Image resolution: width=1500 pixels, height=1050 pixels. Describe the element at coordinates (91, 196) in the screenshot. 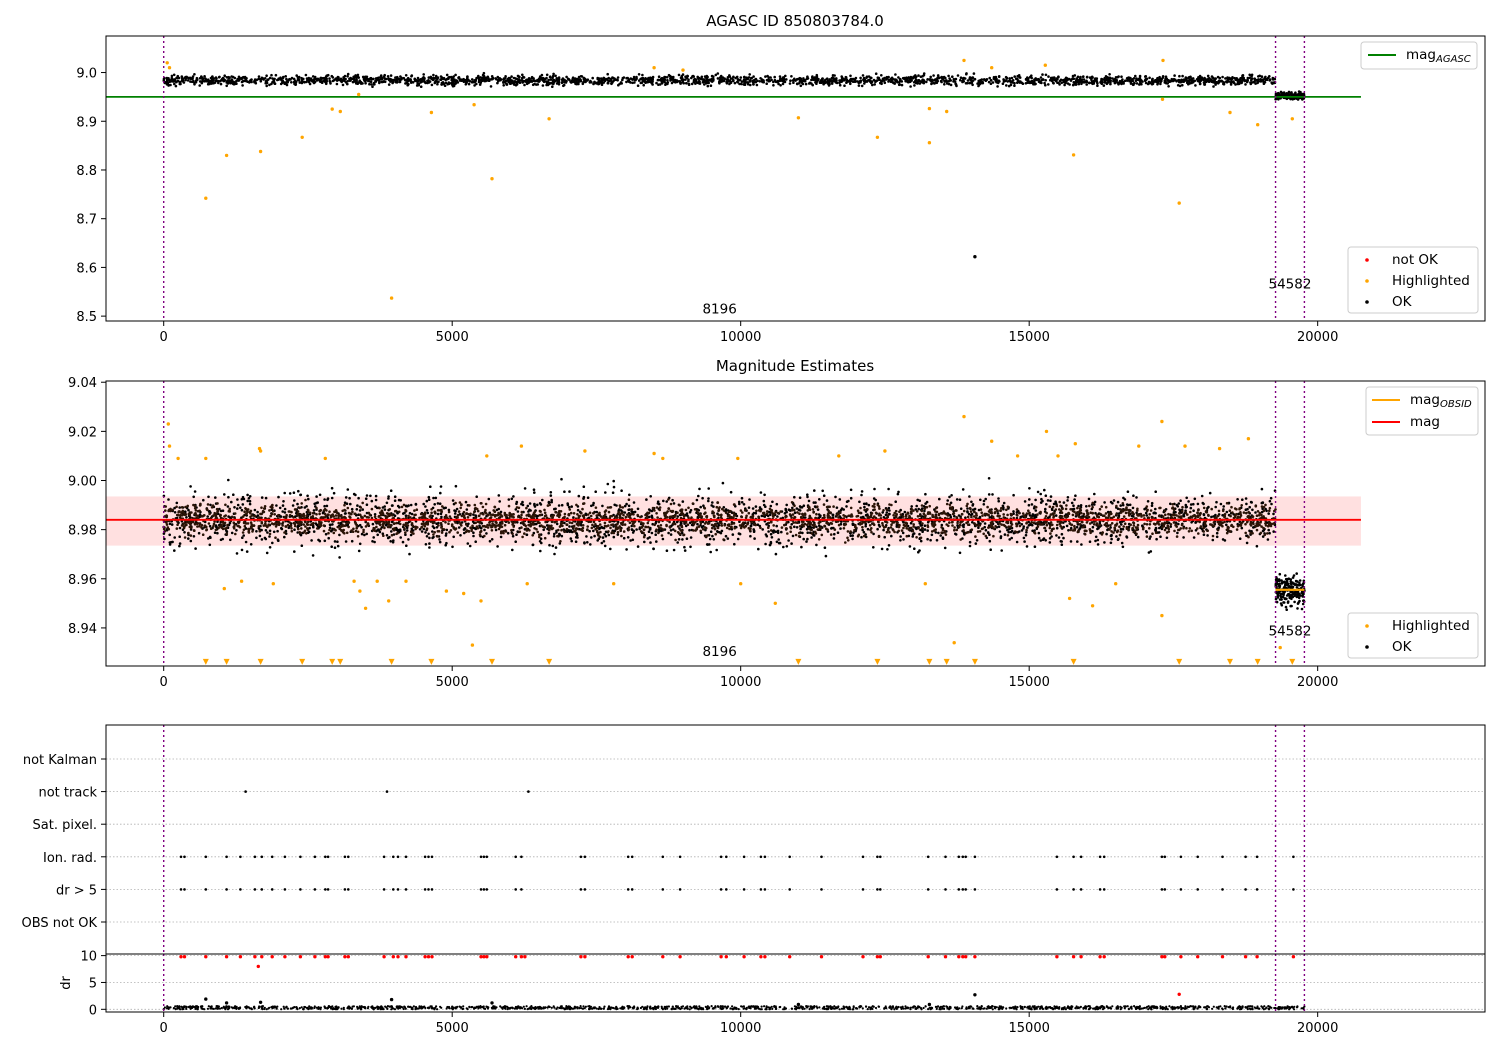

I see `agasc-y-axis: 8.58.68.78.88.99.0` at that location.